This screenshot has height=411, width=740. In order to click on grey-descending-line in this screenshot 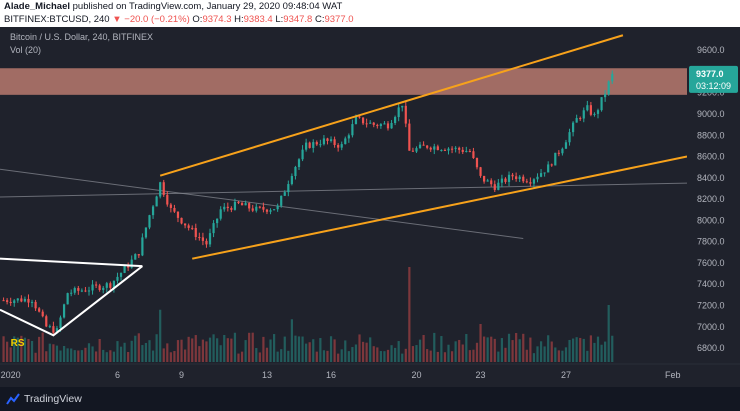, I will do `click(262, 203)`.